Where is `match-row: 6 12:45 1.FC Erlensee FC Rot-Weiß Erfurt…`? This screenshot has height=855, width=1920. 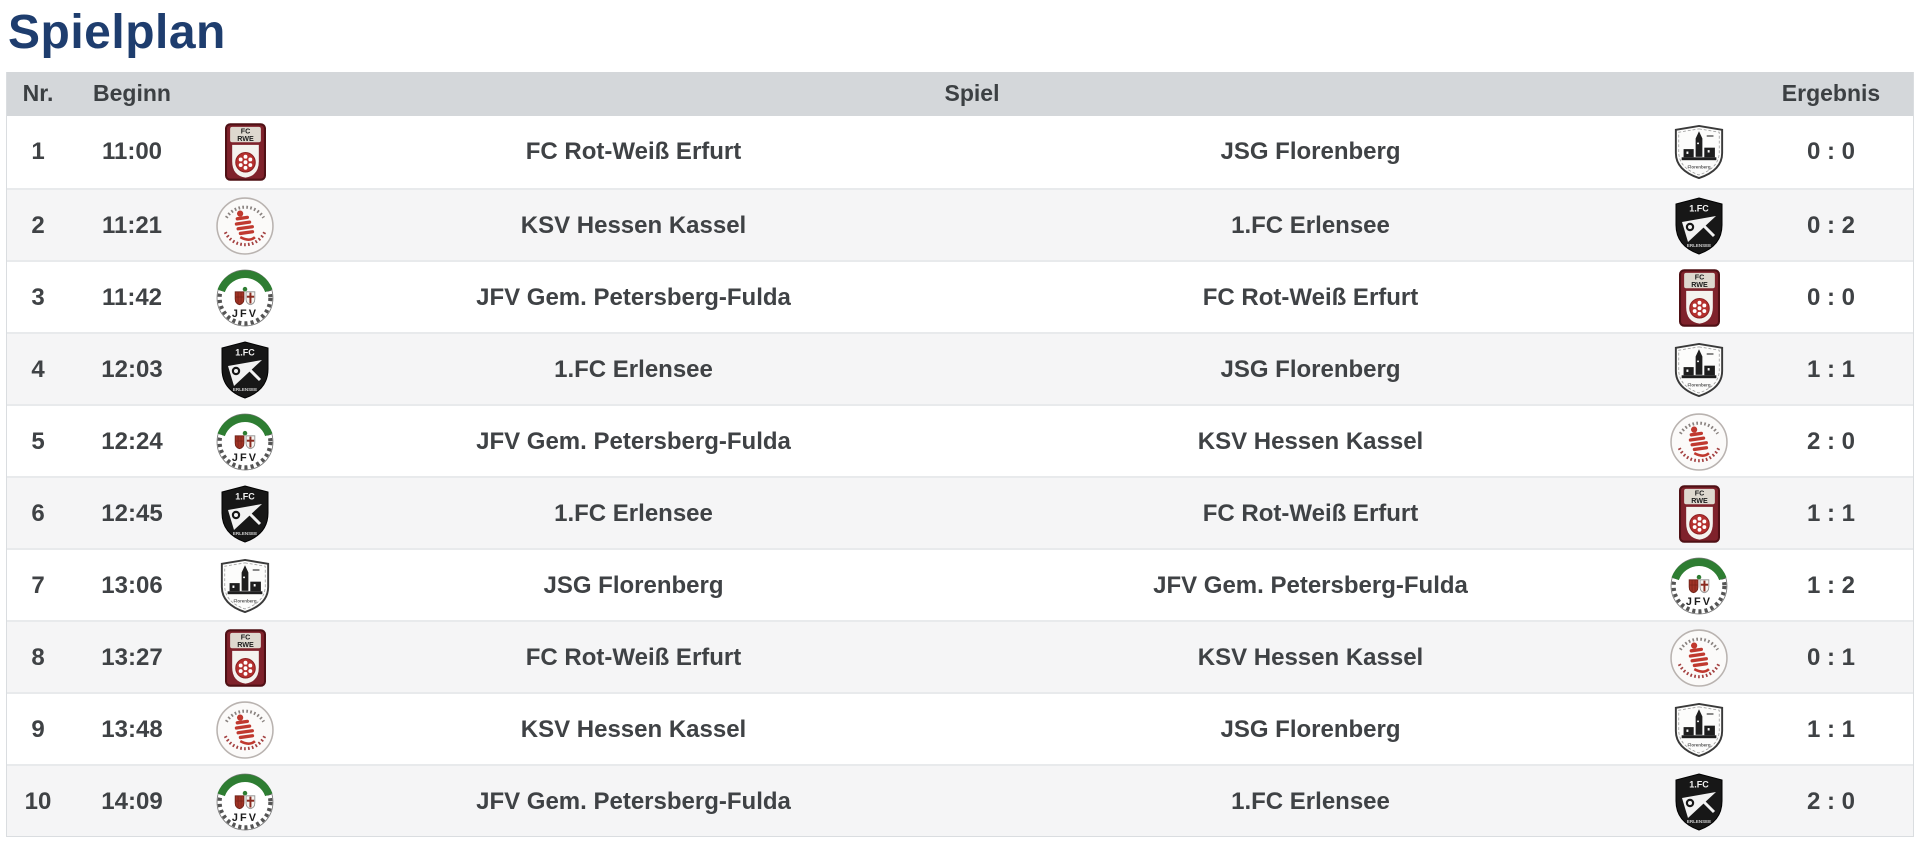
match-row: 6 12:45 1.FC Erlensee FC Rot-Weiß Erfurt… is located at coordinates (960, 512).